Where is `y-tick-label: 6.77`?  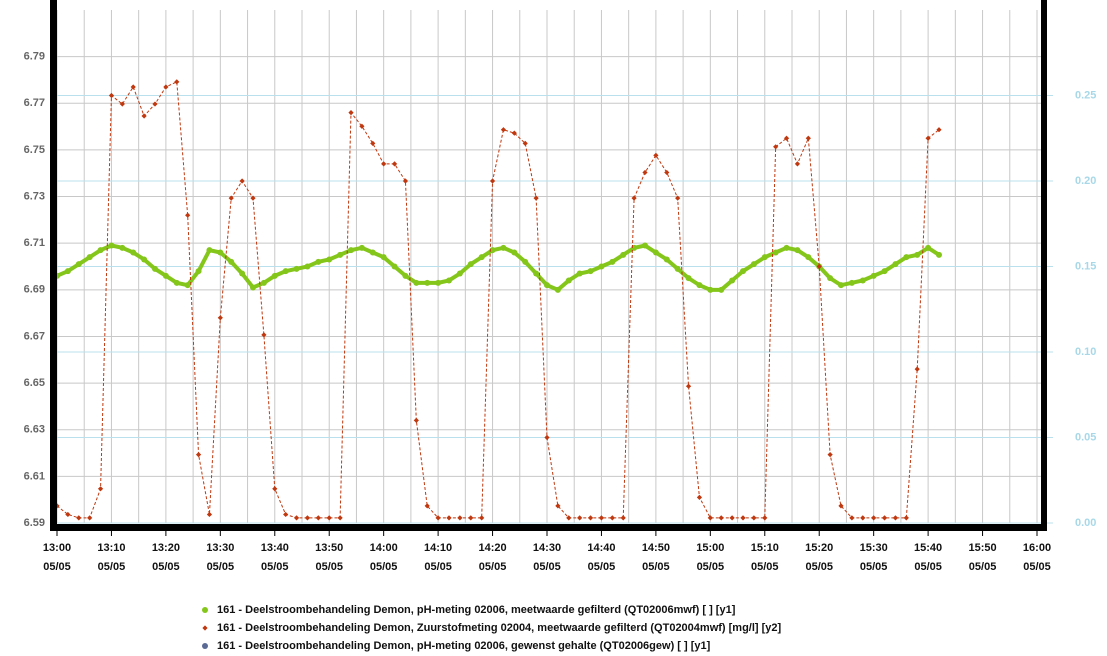
y-tick-label: 6.77 is located at coordinates (34, 103).